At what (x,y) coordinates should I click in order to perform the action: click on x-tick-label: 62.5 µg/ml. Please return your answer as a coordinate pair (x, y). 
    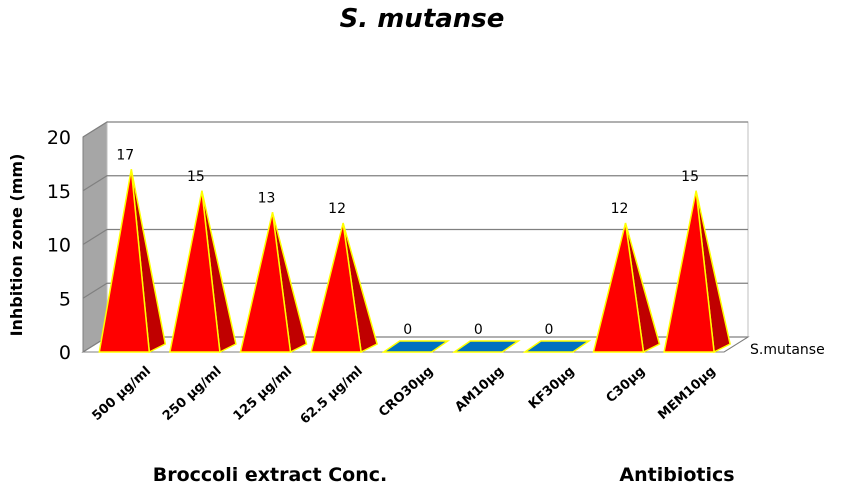
    Looking at the image, I should click on (332, 395).